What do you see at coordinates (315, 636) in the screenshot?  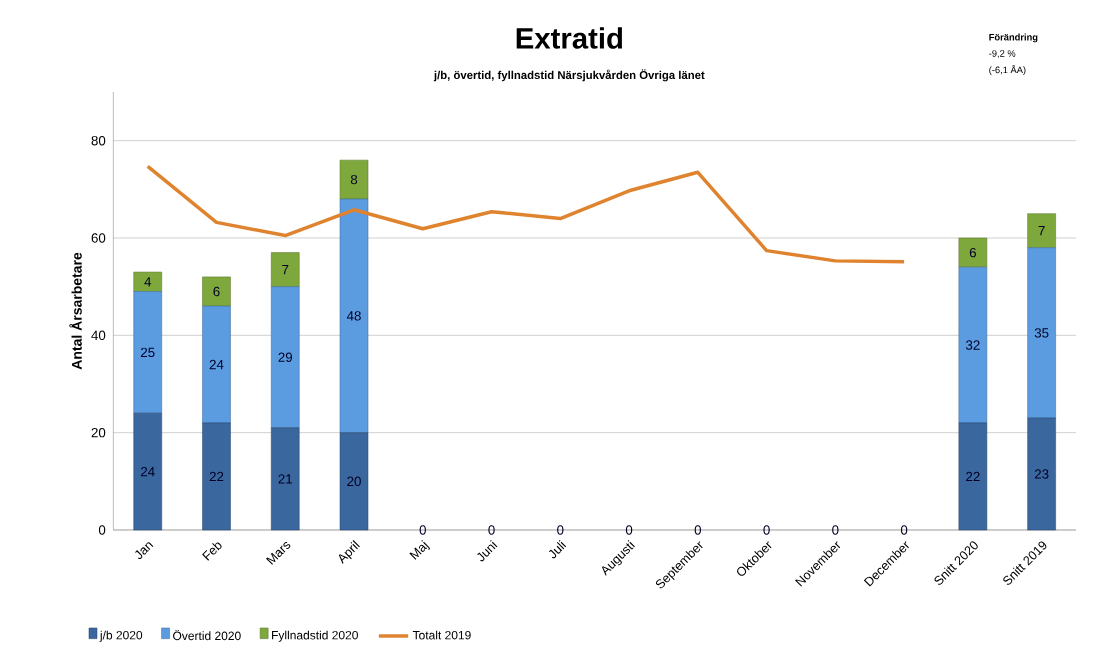 I see `legend-label: Fyllnadstid 2020` at bounding box center [315, 636].